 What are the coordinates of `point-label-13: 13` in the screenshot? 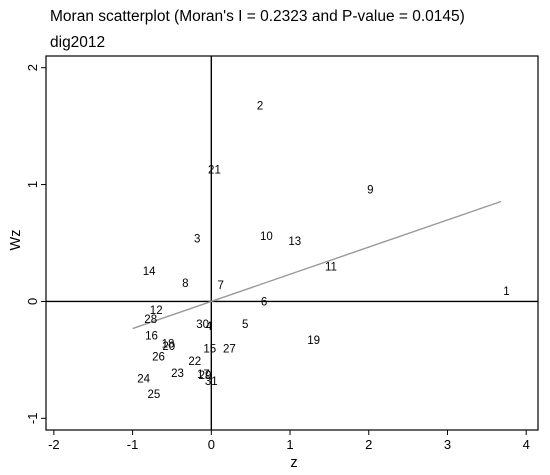 It's located at (294, 242).